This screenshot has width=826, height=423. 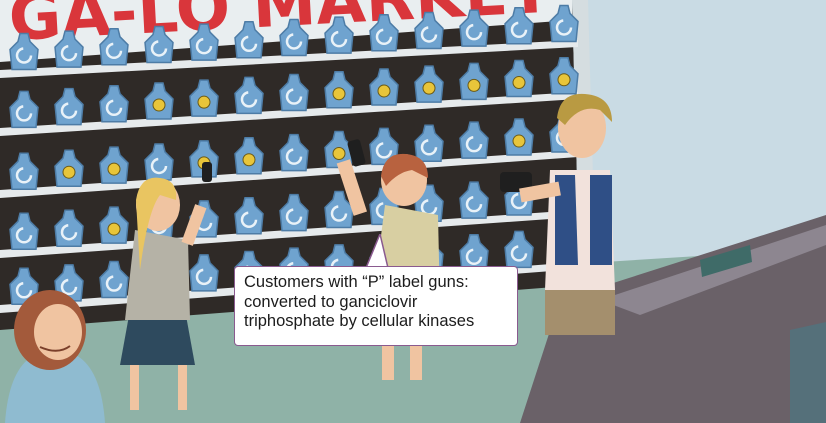 What do you see at coordinates (166, 286) in the screenshot?
I see `girl-customer` at bounding box center [166, 286].